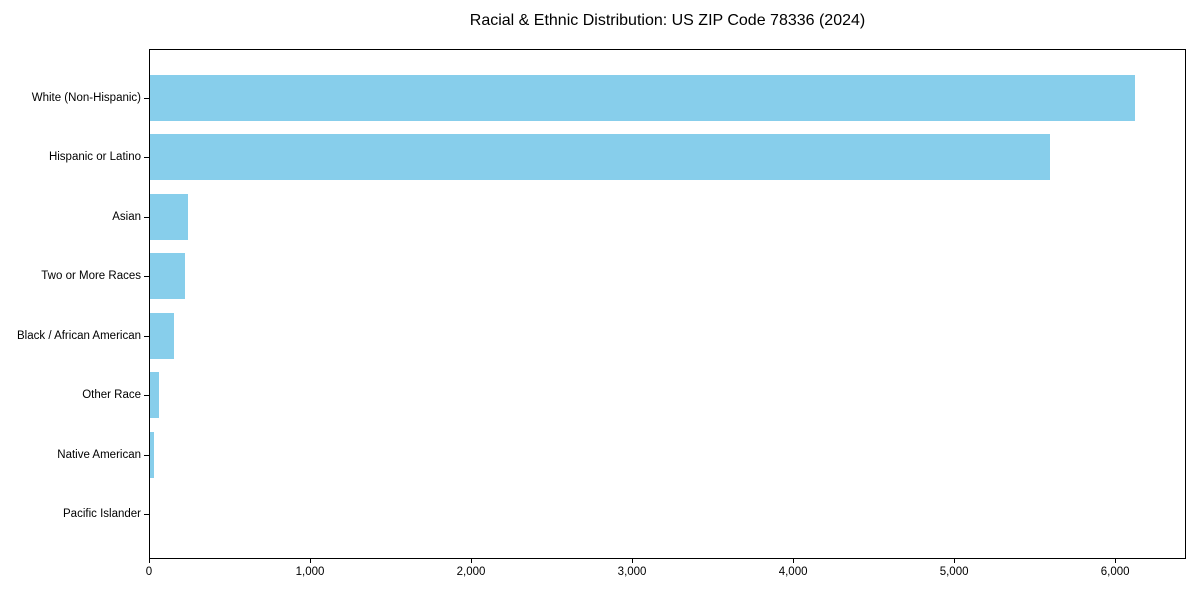 Image resolution: width=1200 pixels, height=600 pixels. What do you see at coordinates (126, 216) in the screenshot?
I see `y-axis-label: Asian` at bounding box center [126, 216].